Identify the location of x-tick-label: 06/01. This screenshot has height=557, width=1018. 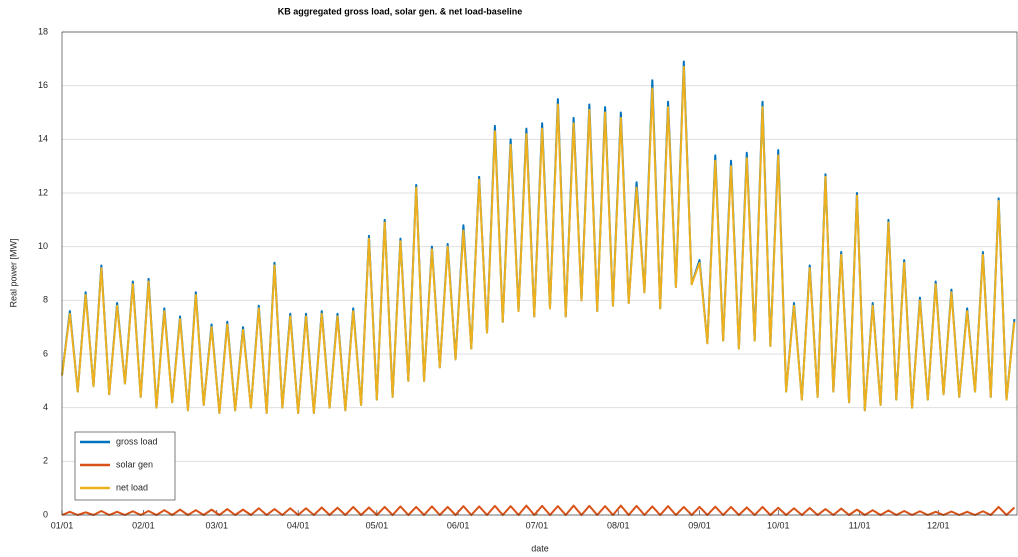
(458, 525).